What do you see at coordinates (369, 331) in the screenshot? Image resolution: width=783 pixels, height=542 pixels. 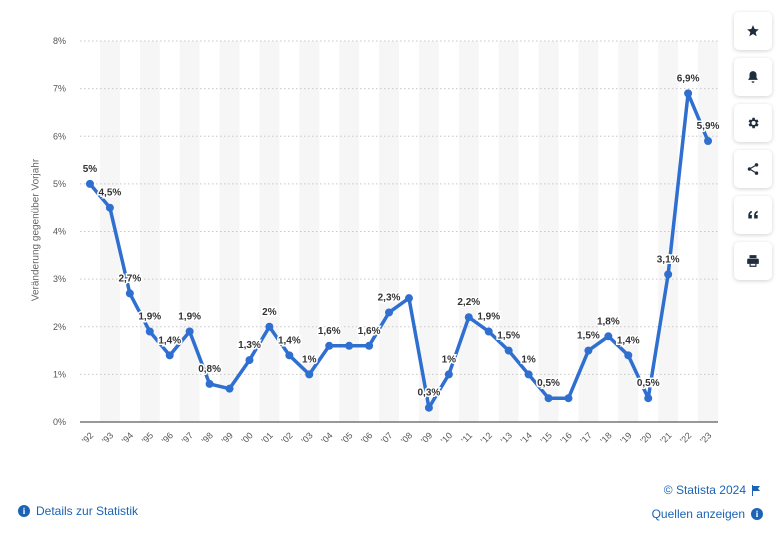 I see `data-label: 1,6%` at bounding box center [369, 331].